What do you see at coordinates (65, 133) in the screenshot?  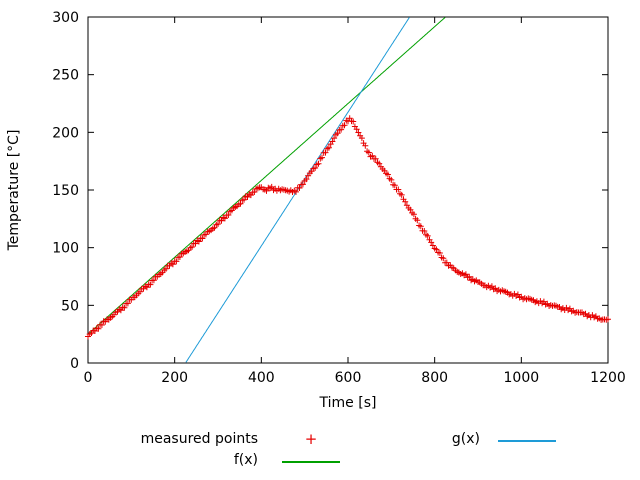 I see `y-tick-label: 200` at bounding box center [65, 133].